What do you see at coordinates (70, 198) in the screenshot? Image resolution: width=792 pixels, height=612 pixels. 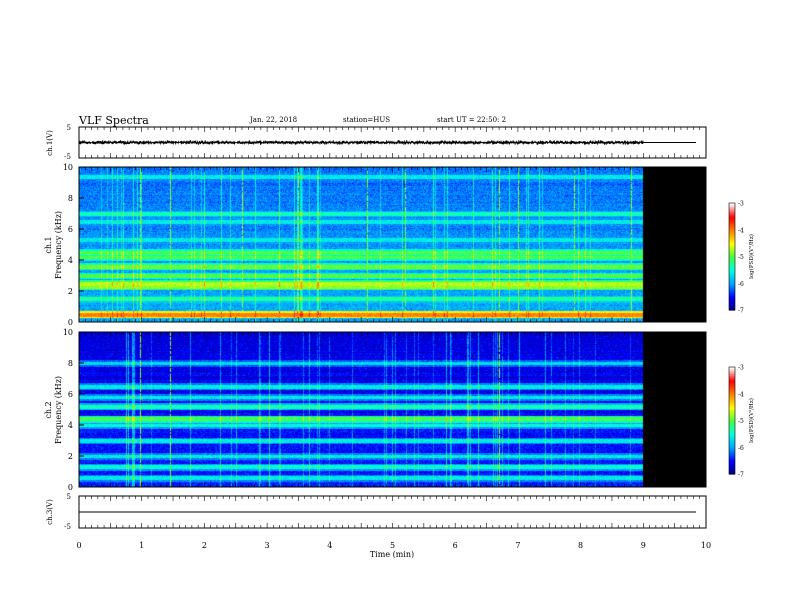 I see `ch1-ytick-label: 8` at bounding box center [70, 198].